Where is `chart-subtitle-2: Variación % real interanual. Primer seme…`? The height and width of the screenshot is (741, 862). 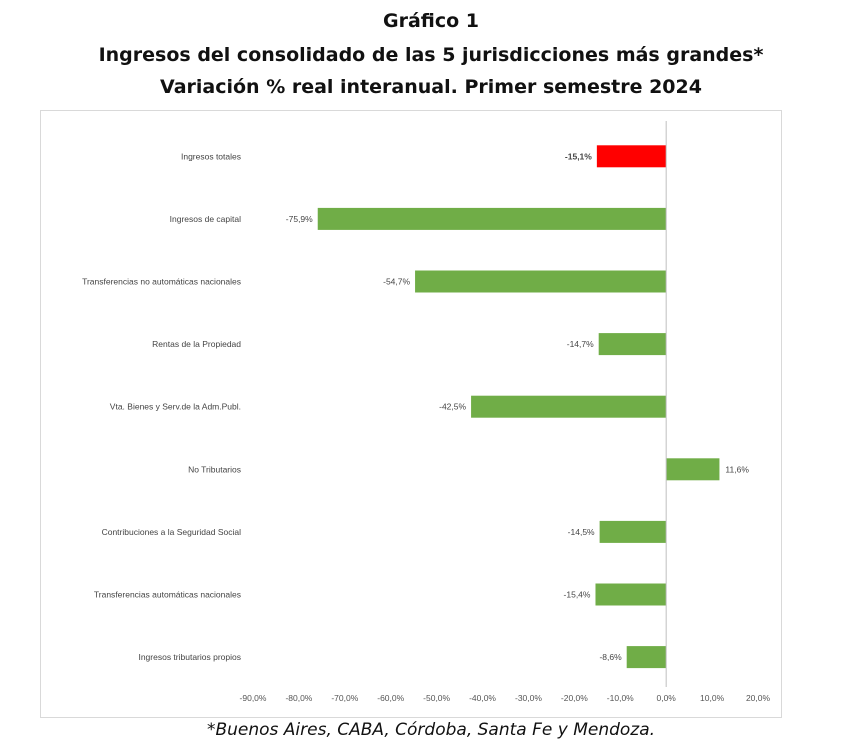
chart-subtitle-2: Variación % real interanual. Primer seme… is located at coordinates (431, 87).